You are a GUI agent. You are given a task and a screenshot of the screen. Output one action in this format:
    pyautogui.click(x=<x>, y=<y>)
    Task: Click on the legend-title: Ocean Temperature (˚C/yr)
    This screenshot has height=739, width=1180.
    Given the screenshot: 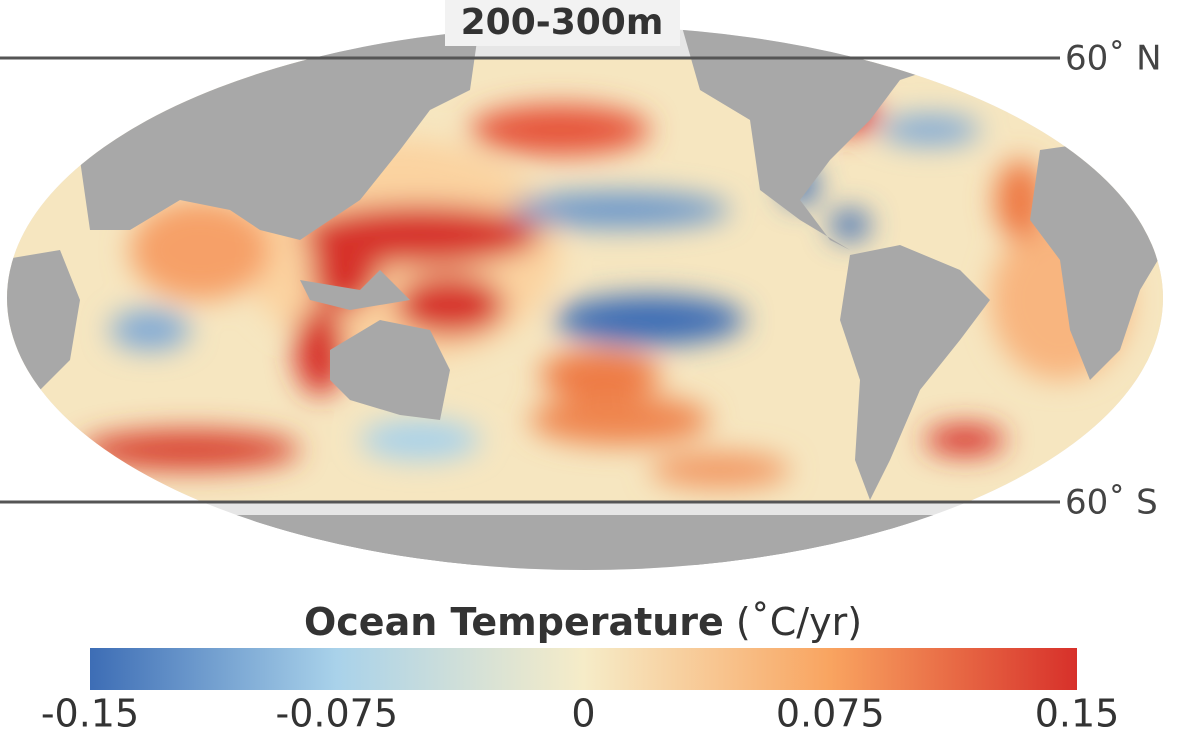 What is the action you would take?
    pyautogui.click(x=583, y=622)
    